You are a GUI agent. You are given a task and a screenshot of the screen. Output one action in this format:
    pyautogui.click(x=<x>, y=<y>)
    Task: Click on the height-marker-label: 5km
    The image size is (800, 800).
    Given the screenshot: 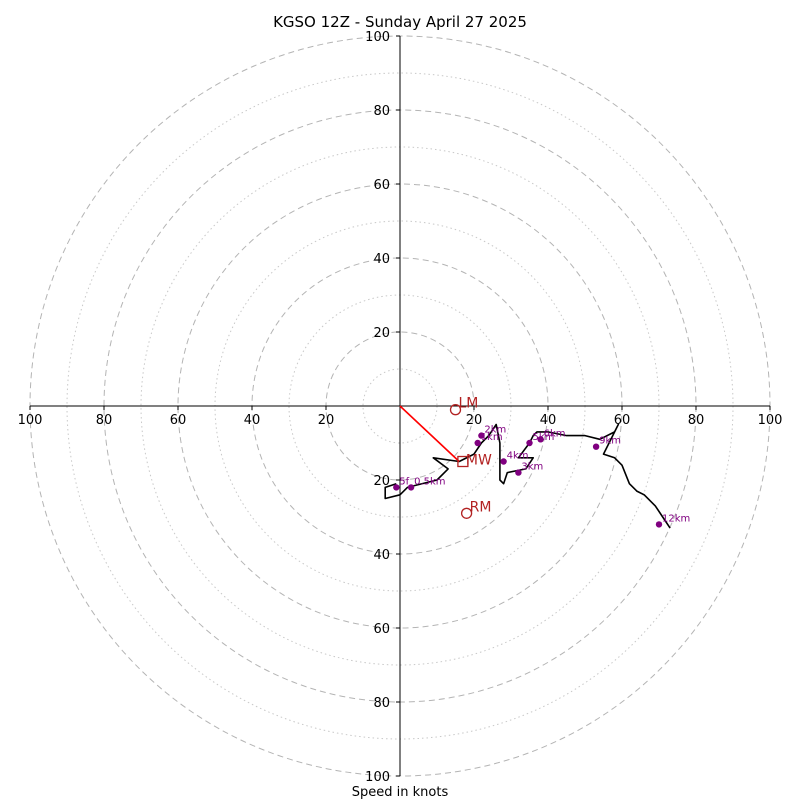 What is the action you would take?
    pyautogui.click(x=544, y=437)
    